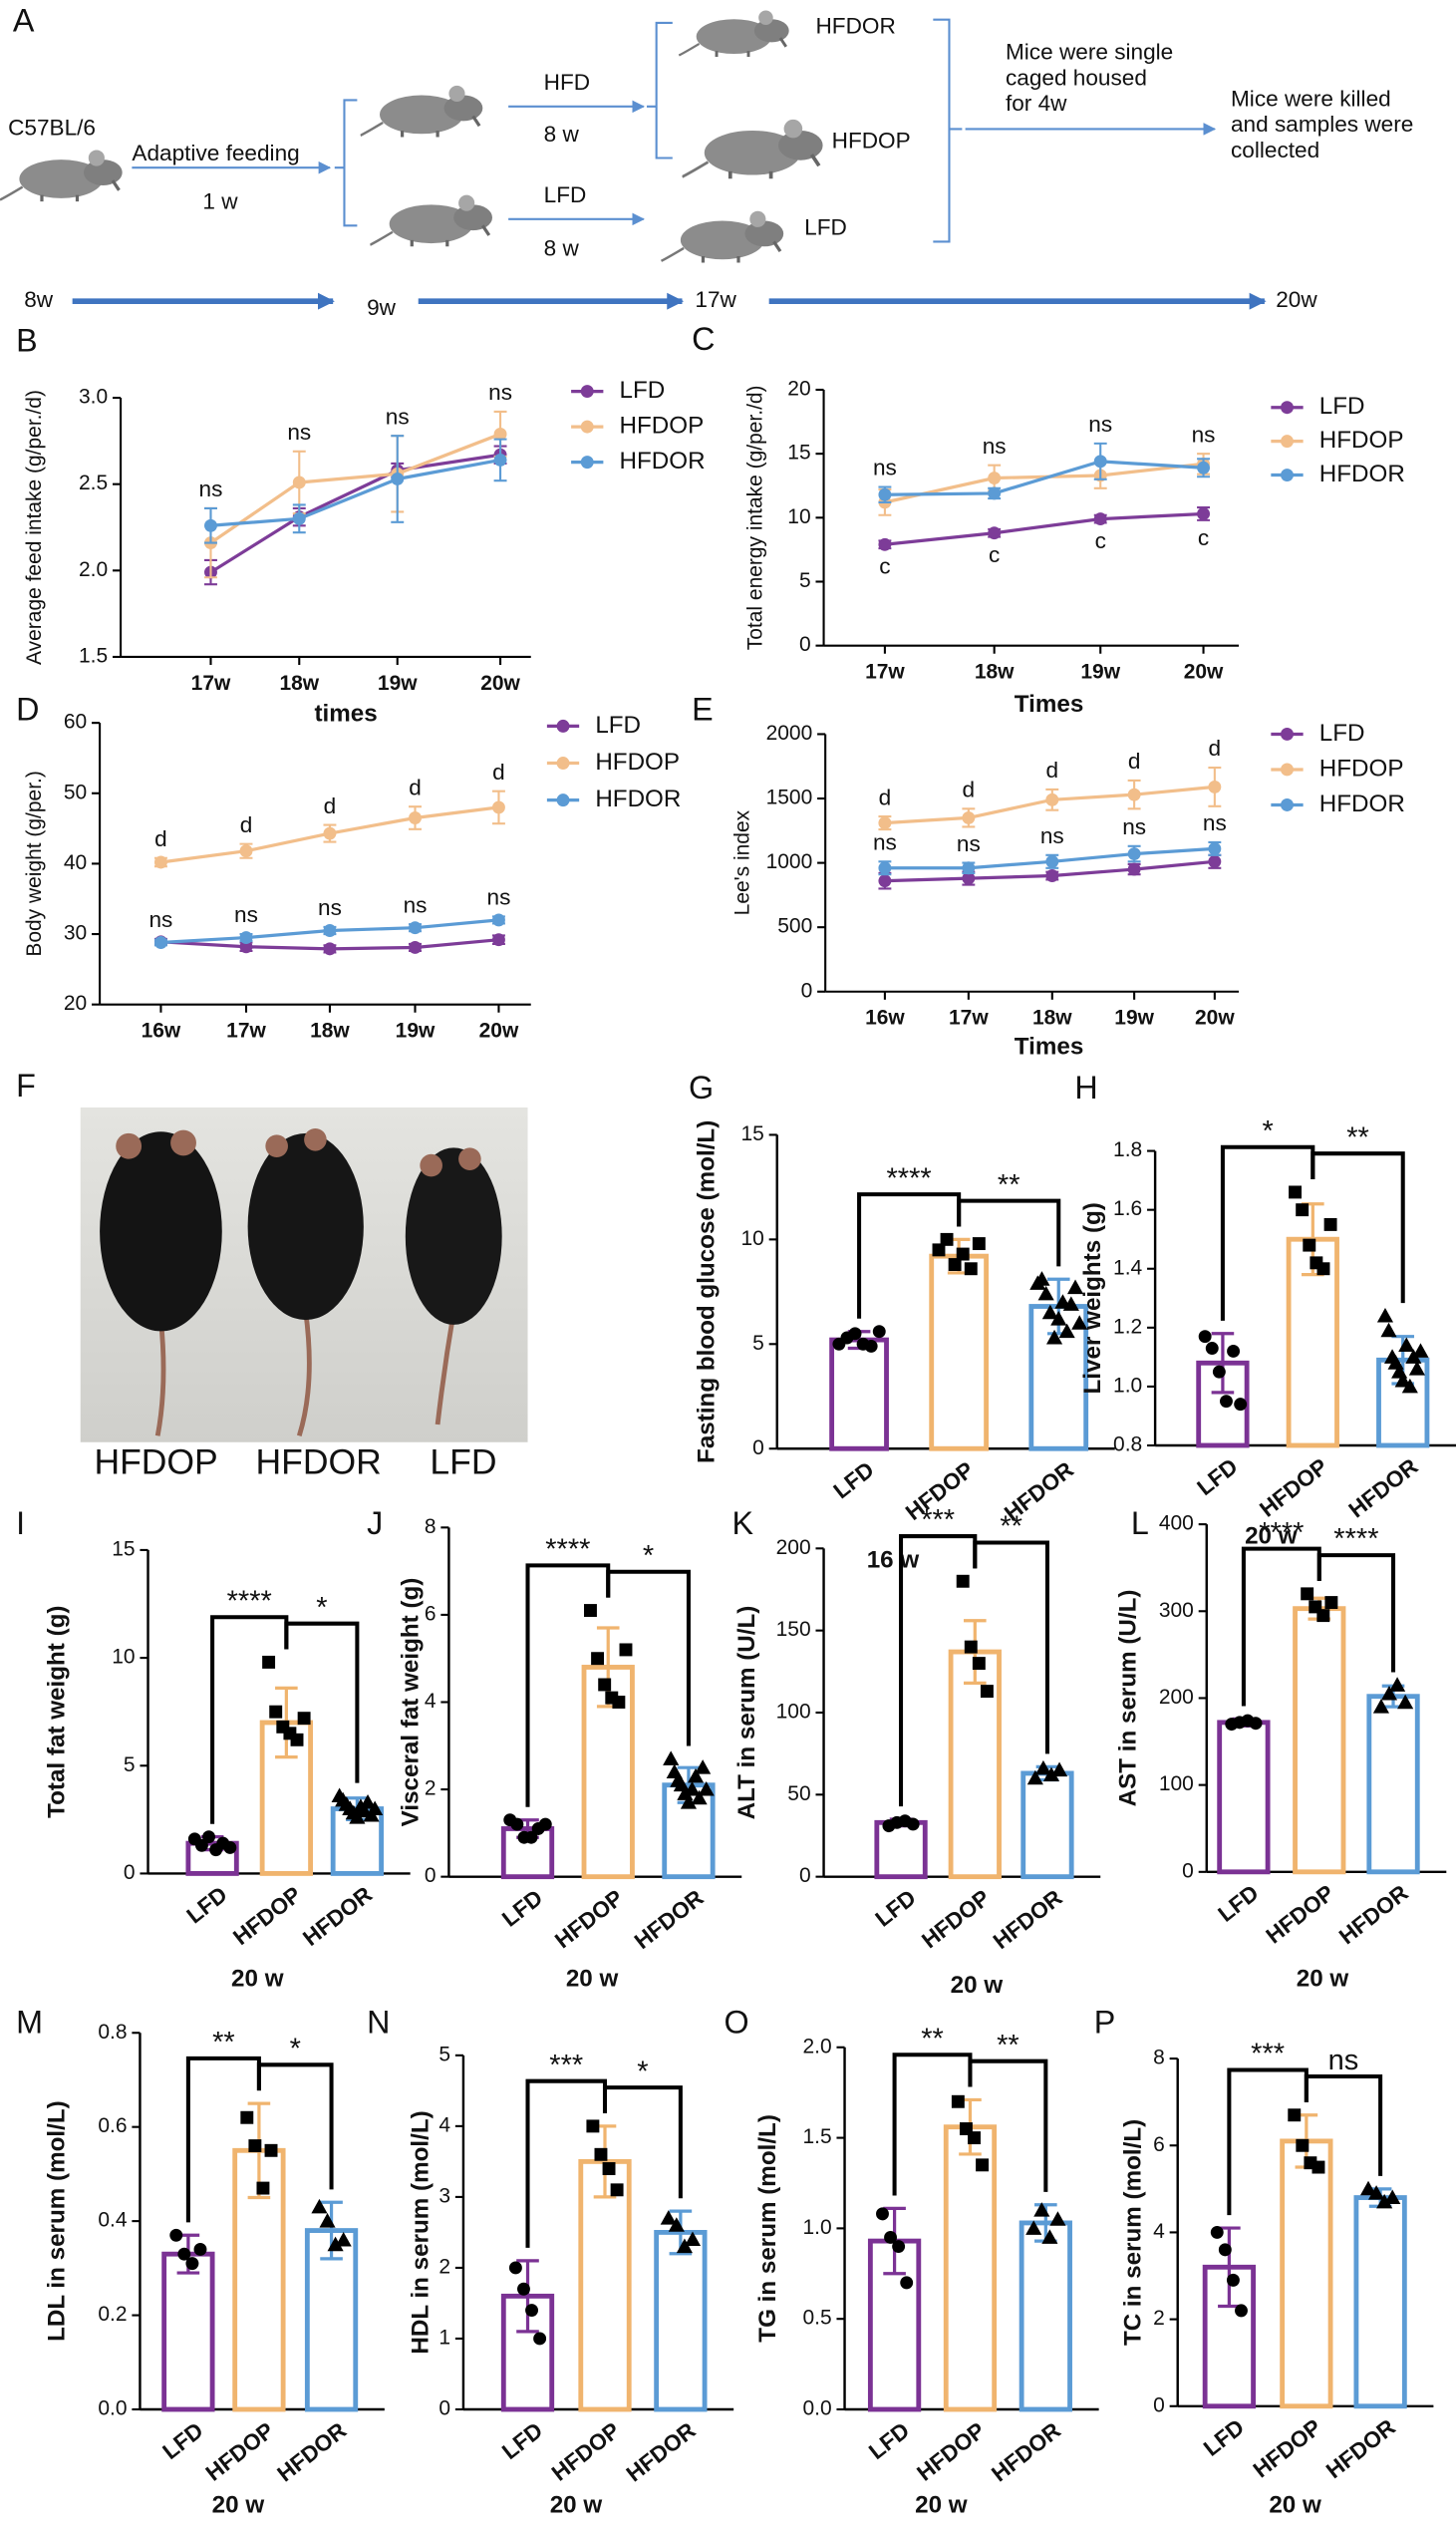 Image resolution: width=1456 pixels, height=2532 pixels. I want to click on y-tick-label: 50, so click(798, 1794).